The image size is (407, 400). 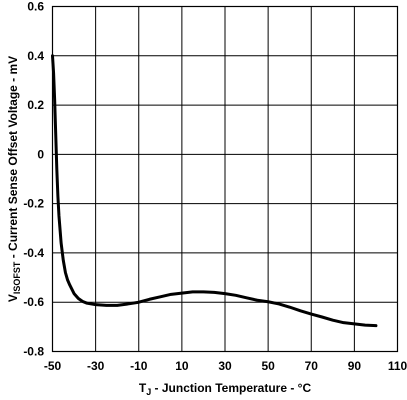 What do you see at coordinates (96, 366) in the screenshot?
I see `x-tick-label: -30` at bounding box center [96, 366].